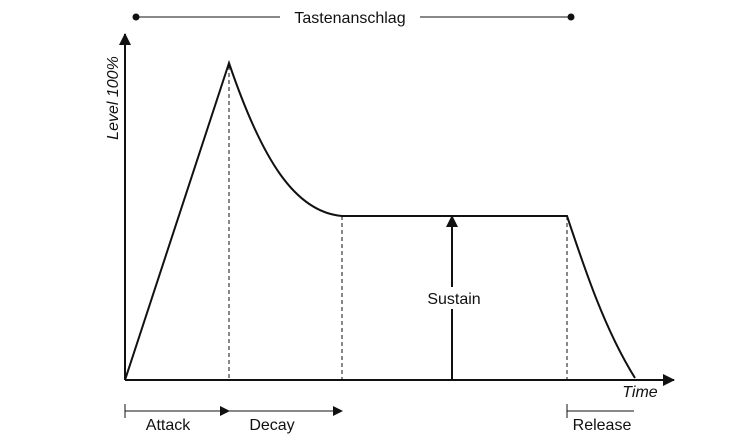 This screenshot has width=738, height=446. I want to click on y-axis-label: Level 100%, so click(113, 98).